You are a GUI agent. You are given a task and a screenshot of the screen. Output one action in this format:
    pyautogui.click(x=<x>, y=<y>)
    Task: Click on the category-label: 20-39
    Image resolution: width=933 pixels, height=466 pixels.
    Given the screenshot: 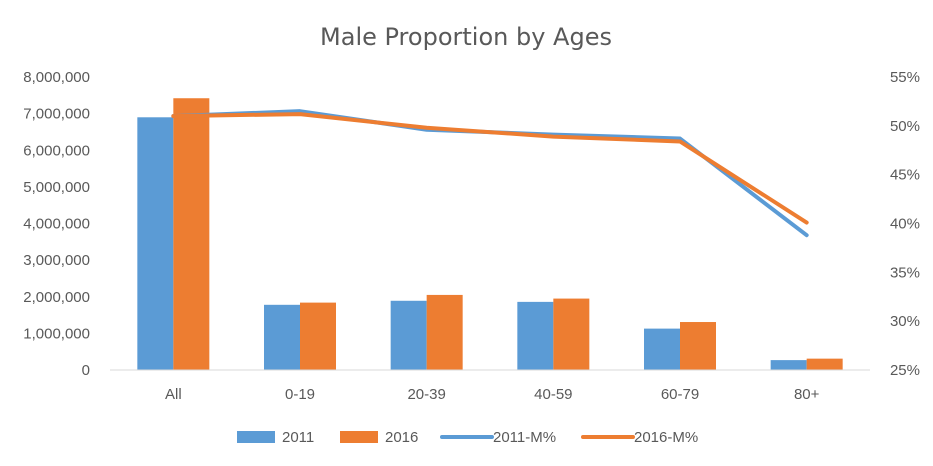 What is the action you would take?
    pyautogui.click(x=426, y=394)
    